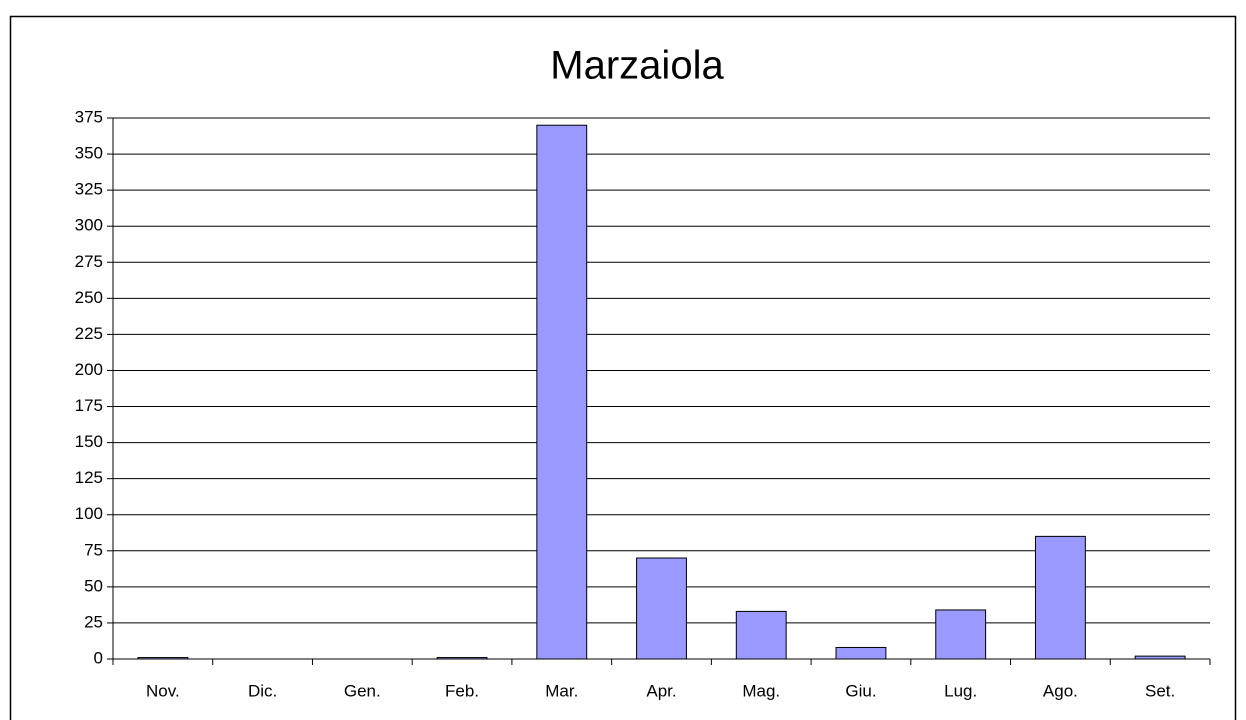  I want to click on x-tick-label: Feb., so click(462, 690).